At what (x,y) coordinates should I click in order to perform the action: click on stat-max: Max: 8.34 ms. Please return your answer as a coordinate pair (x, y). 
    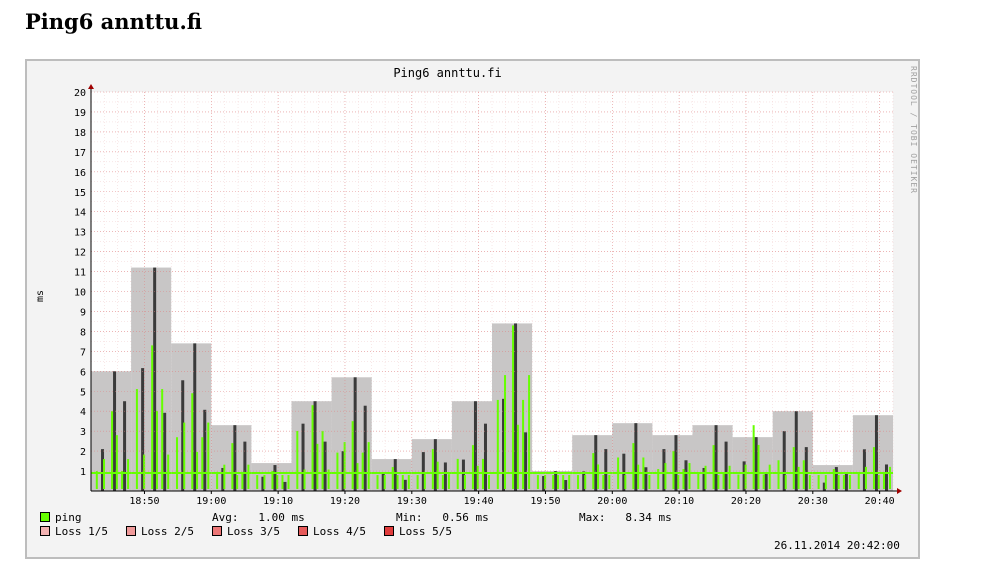
    Looking at the image, I should click on (625, 517).